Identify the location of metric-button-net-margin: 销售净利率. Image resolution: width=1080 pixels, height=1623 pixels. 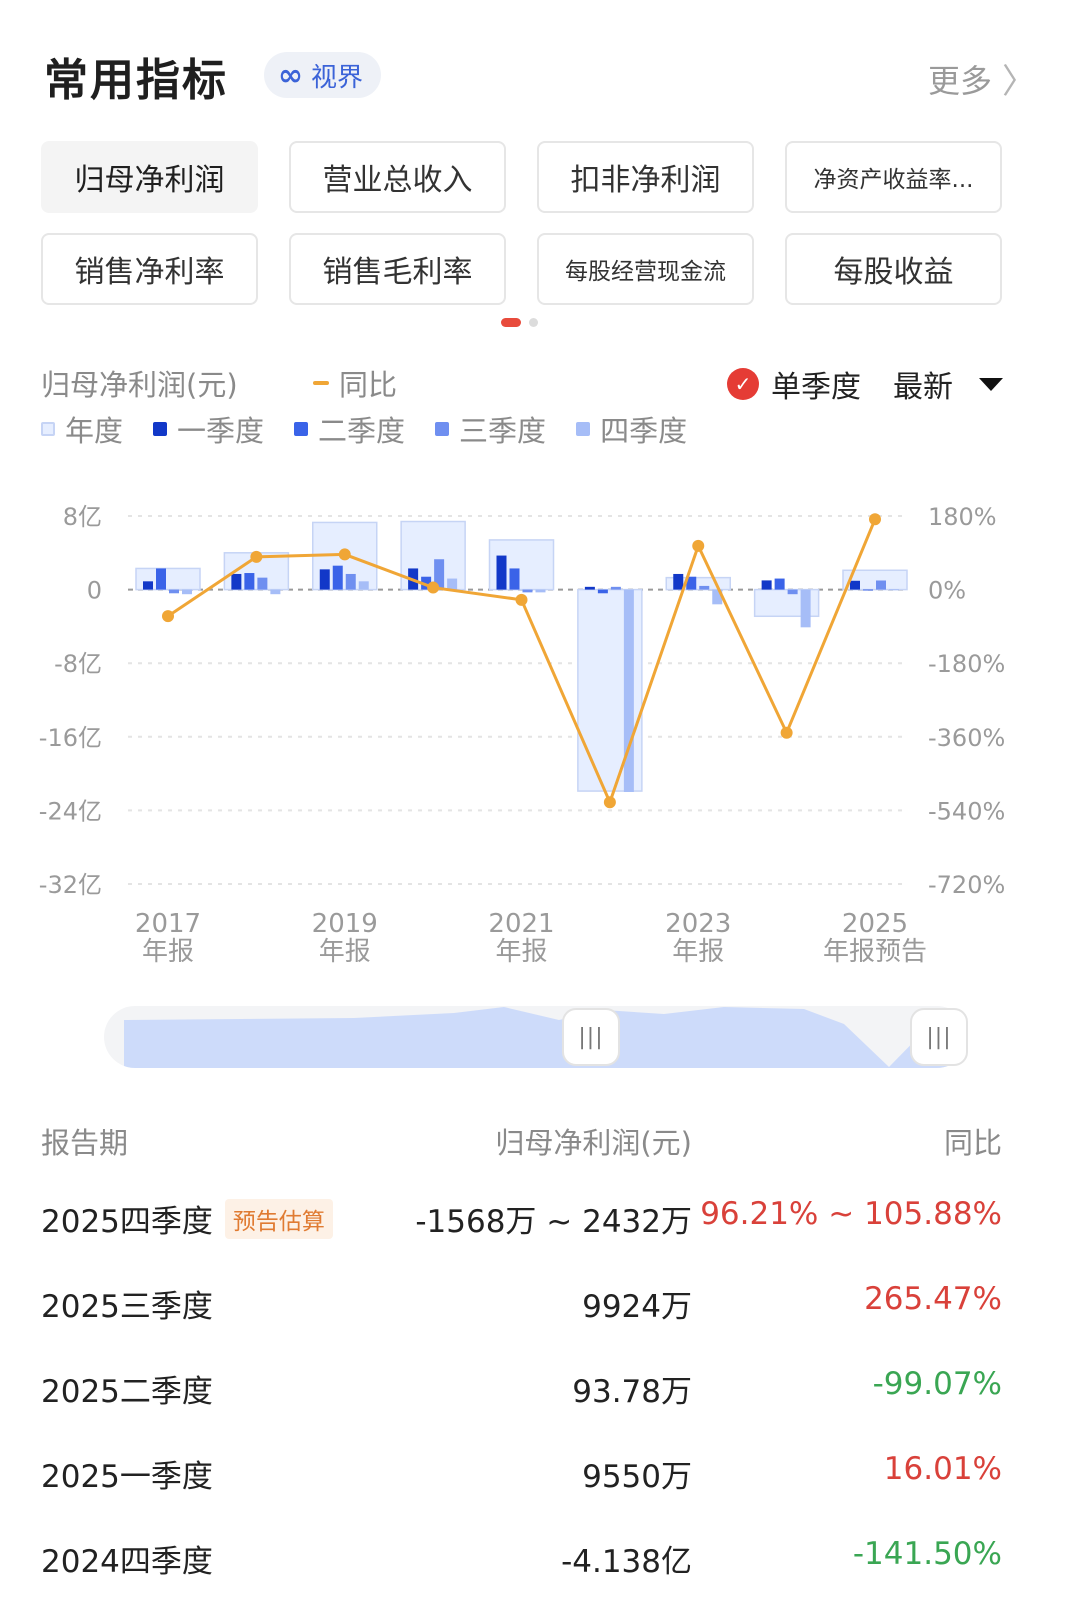
(149, 269).